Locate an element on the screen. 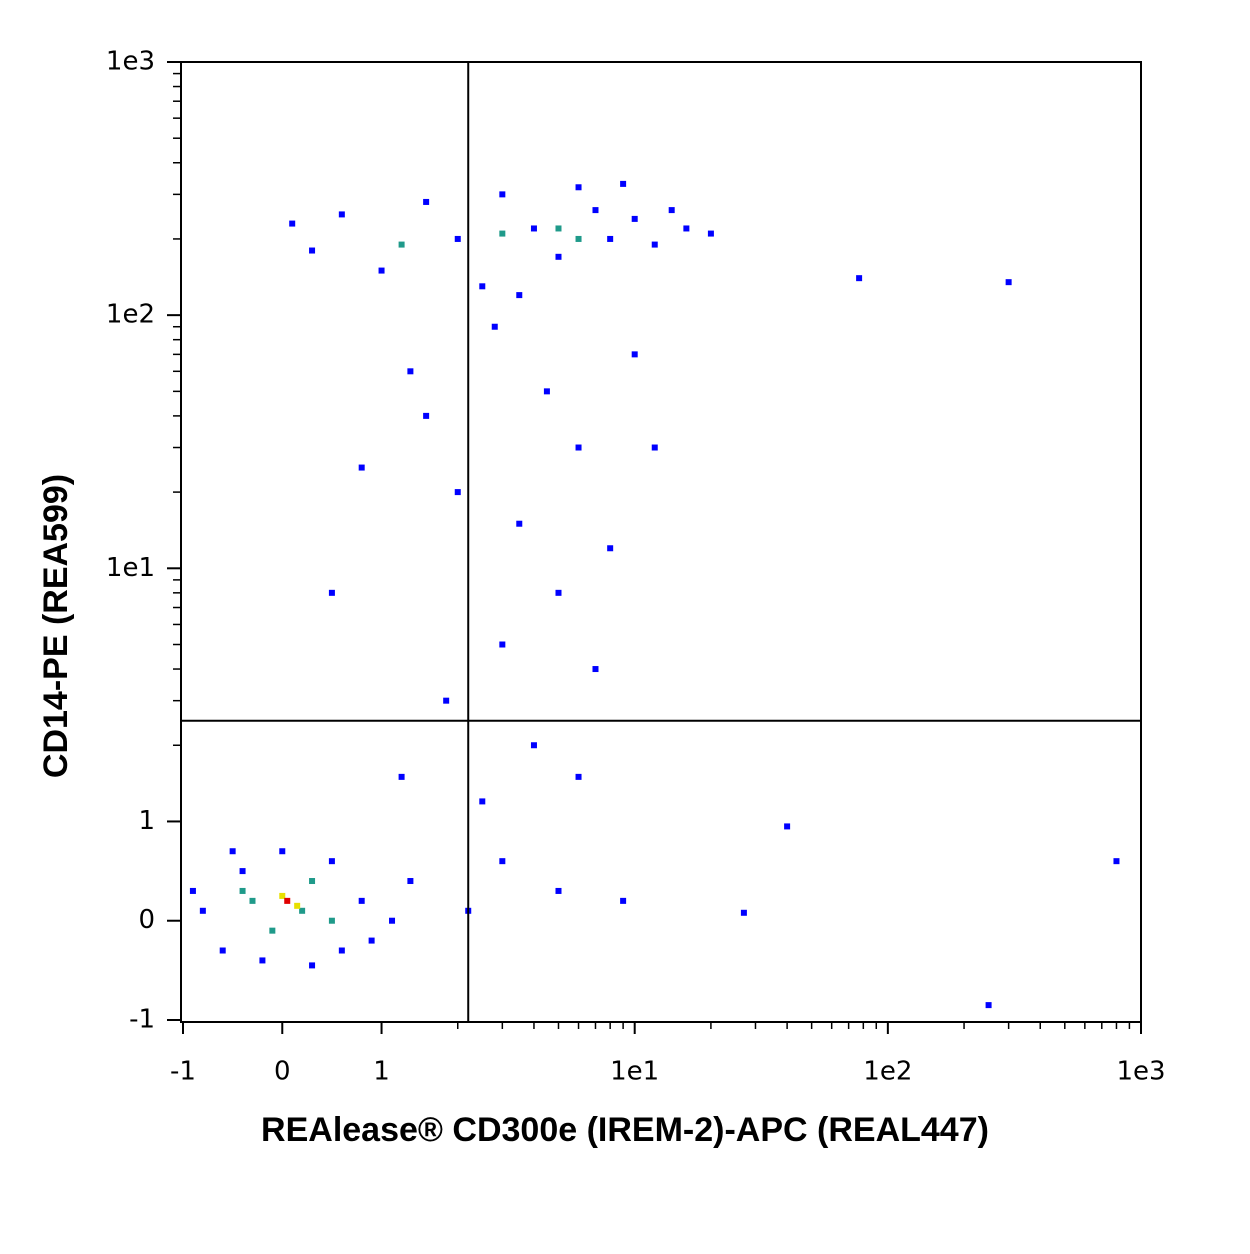 Image resolution: width=1250 pixels, height=1254 pixels. x-tick-label: 1e3 is located at coordinates (1140, 1072).